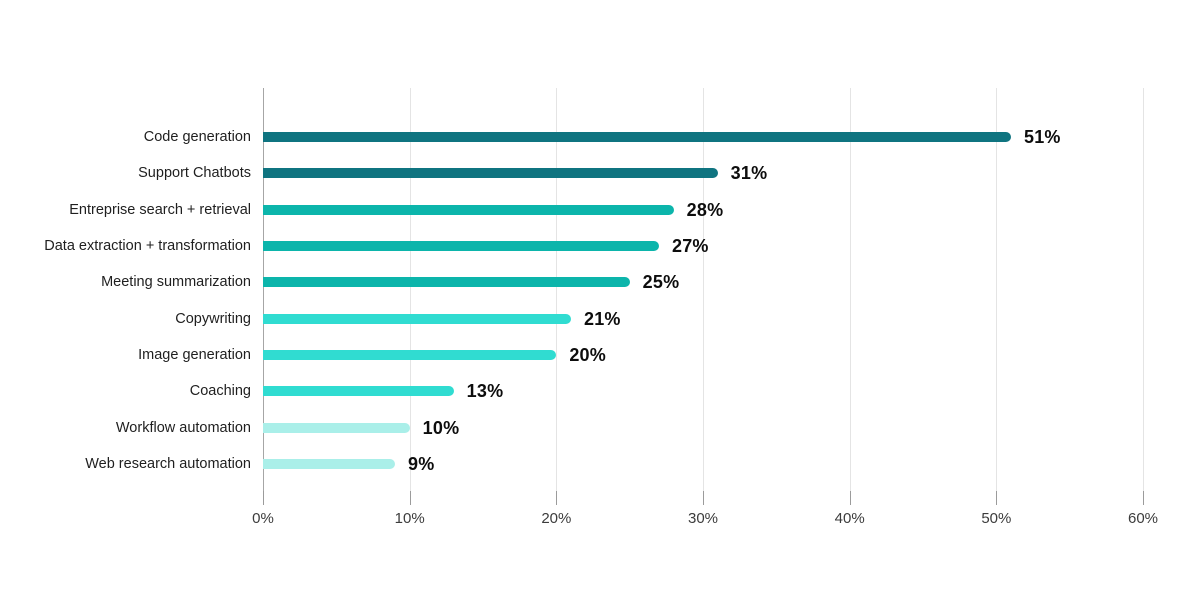  What do you see at coordinates (996, 518) in the screenshot?
I see `x-axis-tick-label: 50%` at bounding box center [996, 518].